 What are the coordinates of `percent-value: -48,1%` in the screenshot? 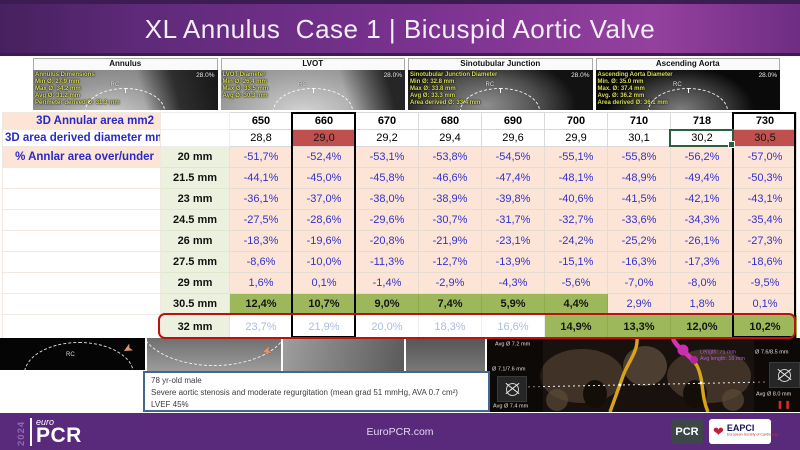 It's located at (576, 178).